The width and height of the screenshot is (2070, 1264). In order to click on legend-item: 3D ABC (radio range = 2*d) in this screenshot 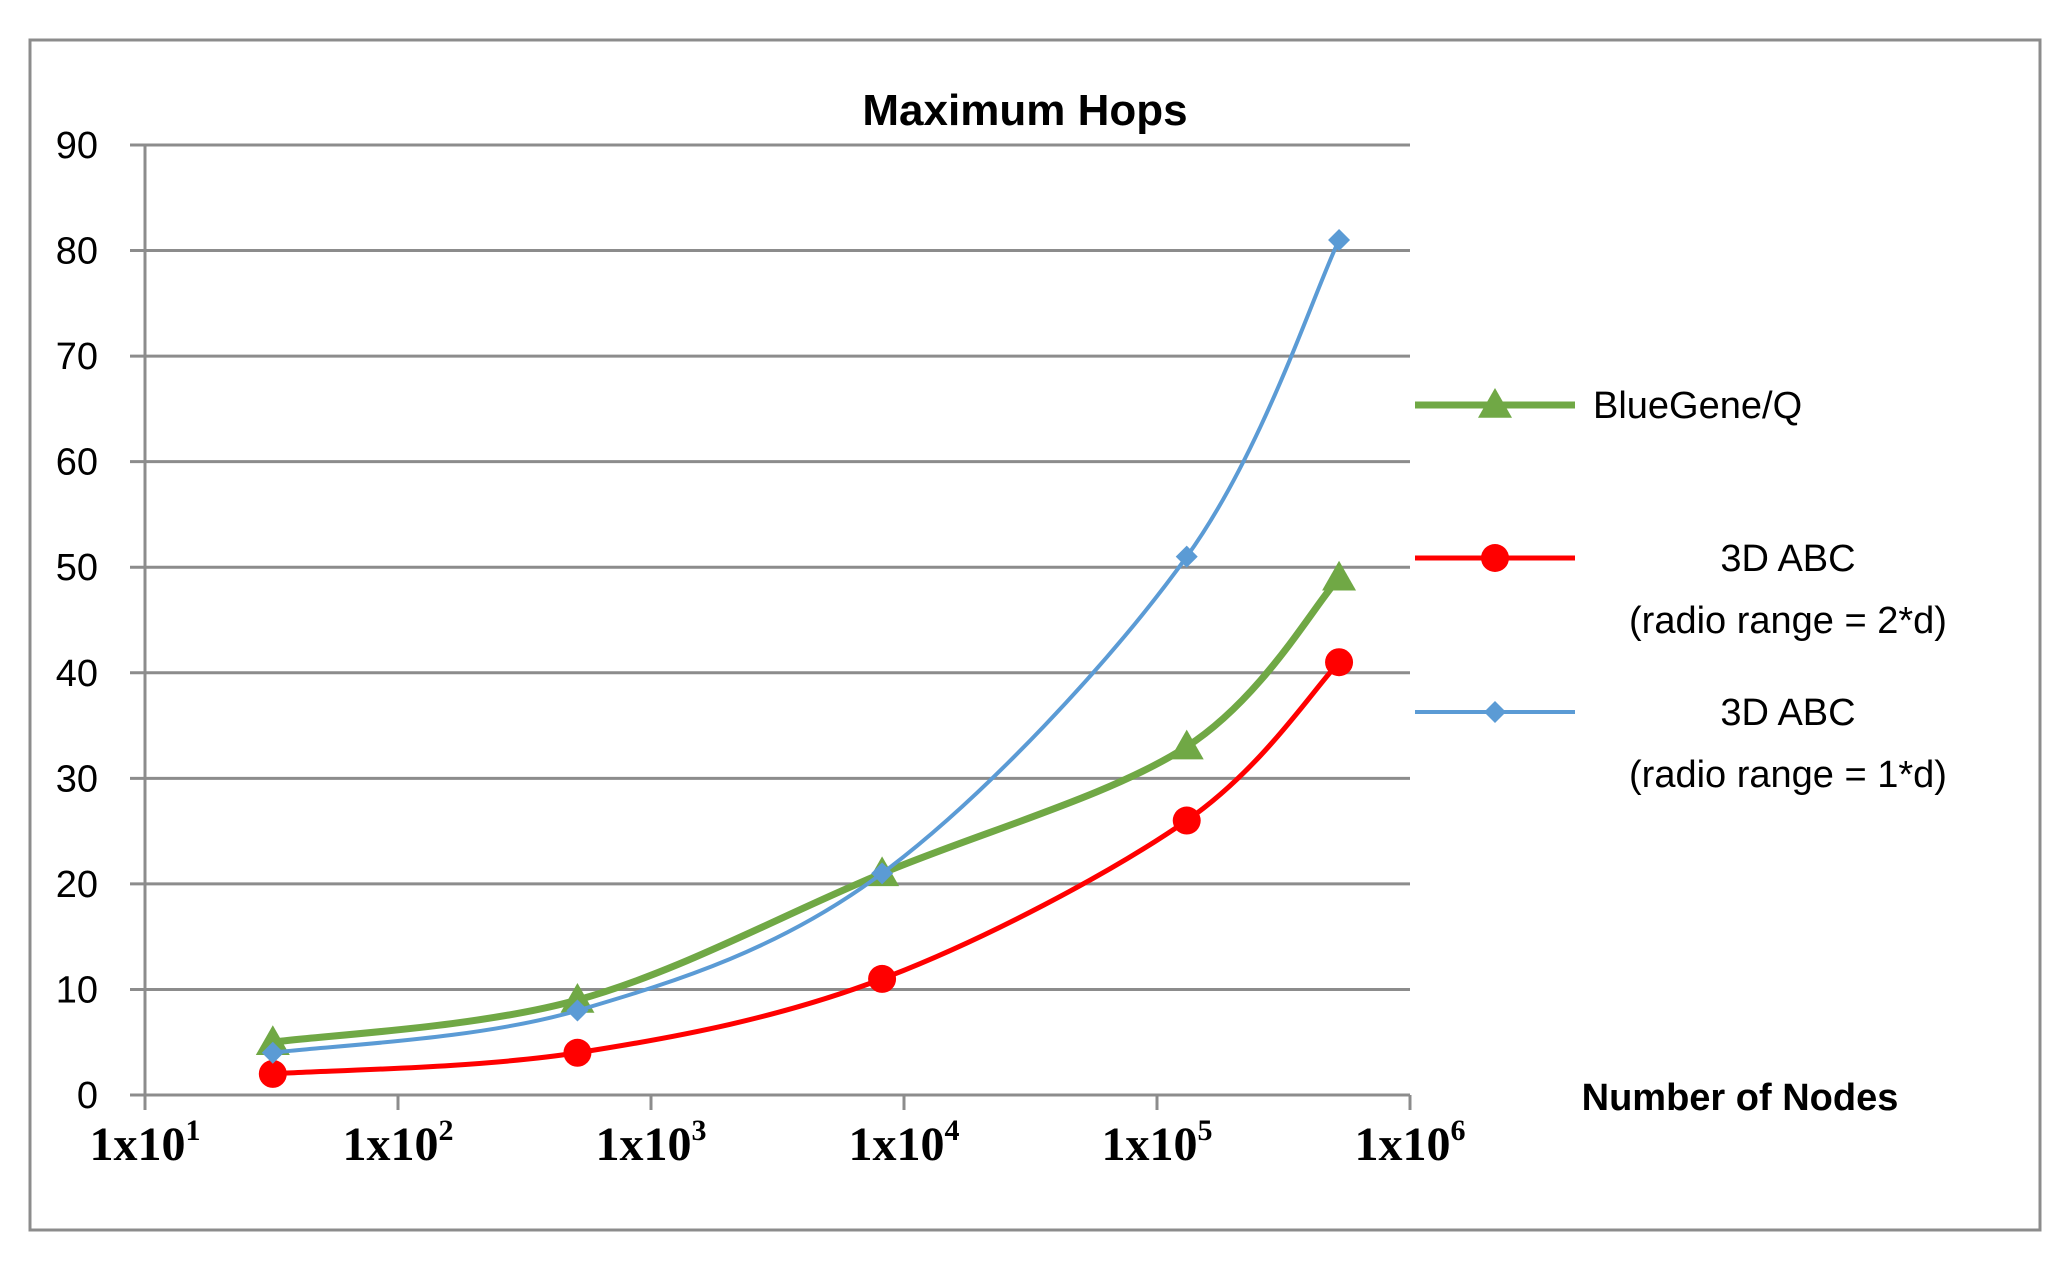, I will do `click(1681, 590)`.